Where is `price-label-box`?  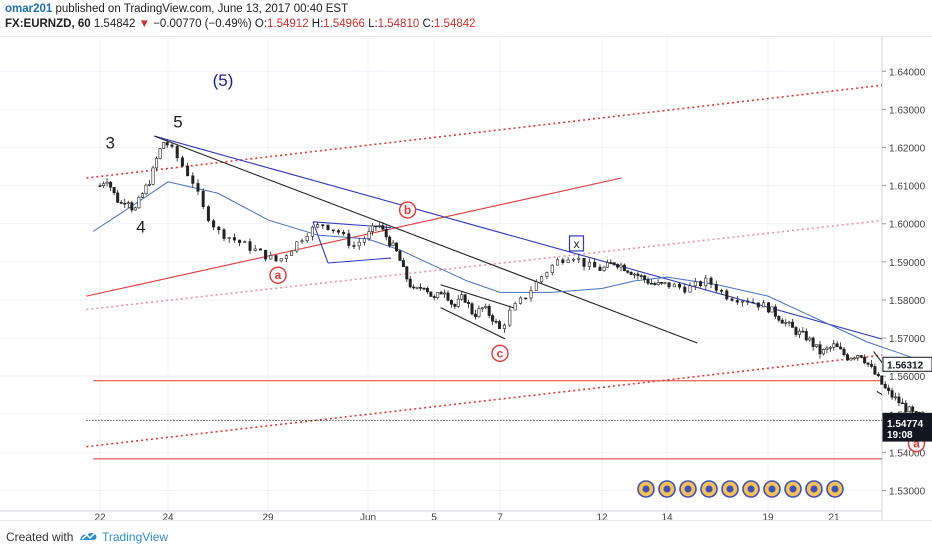
price-label-box is located at coordinates (907, 423).